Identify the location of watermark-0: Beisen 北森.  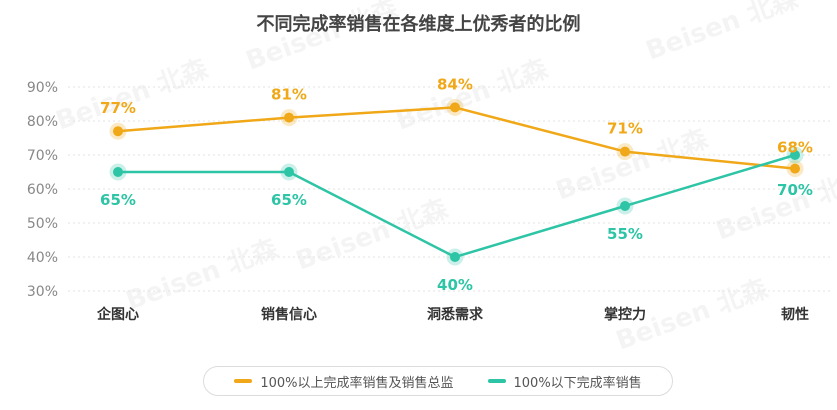
(132, 95).